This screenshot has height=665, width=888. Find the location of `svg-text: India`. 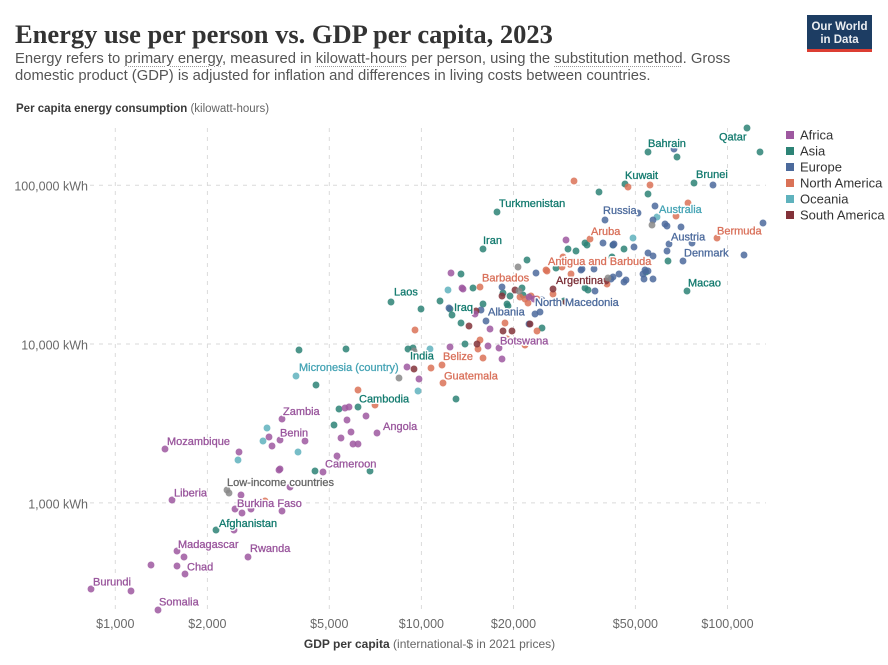

svg-text: India is located at coordinates (422, 357).